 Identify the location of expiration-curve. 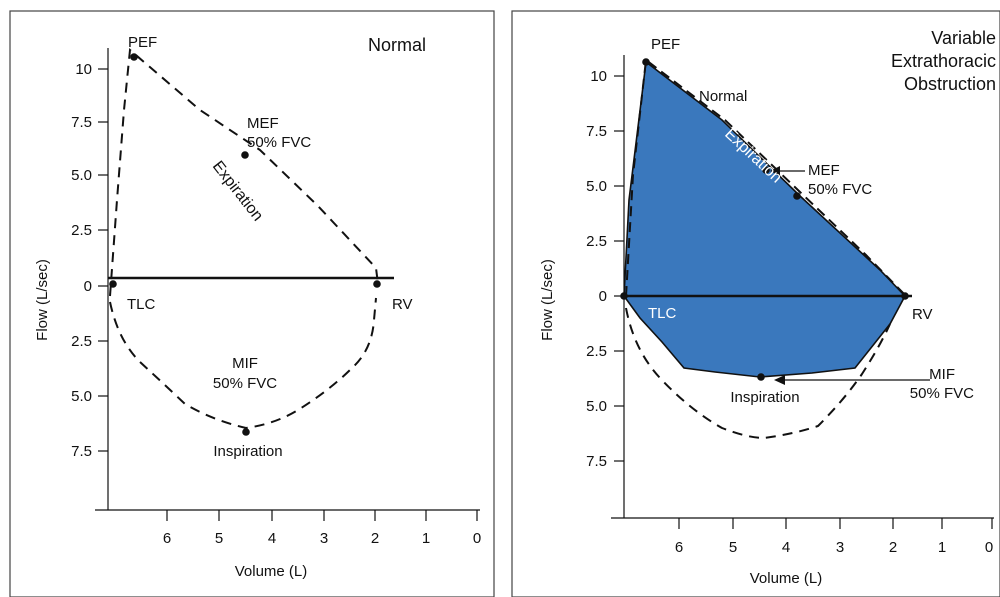
(244, 172).